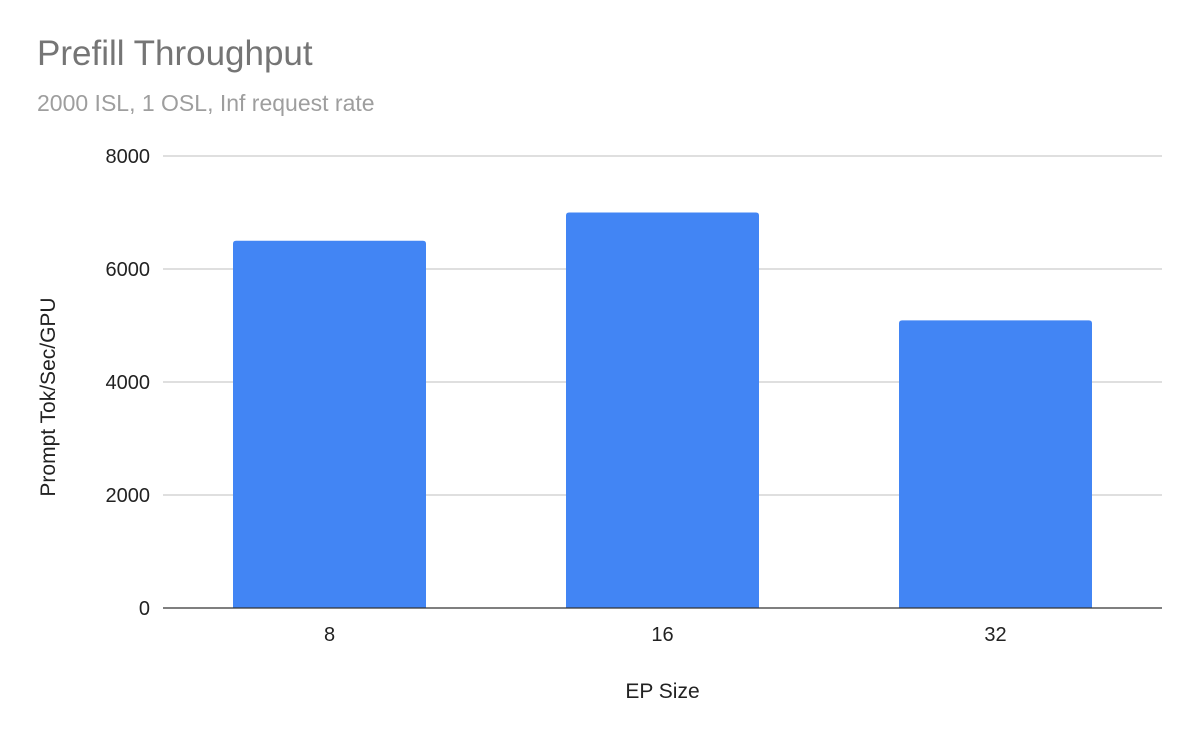 This screenshot has height=742, width=1200. I want to click on y-tick-label: 2000, so click(128, 496).